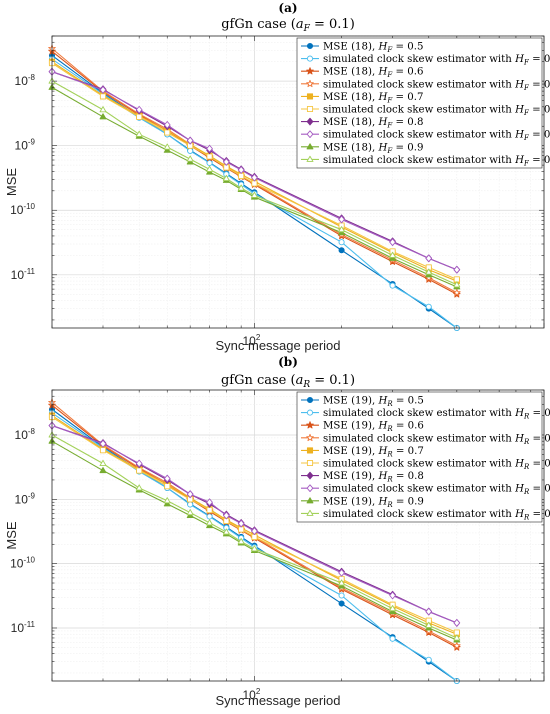 This screenshot has height=714, width=550. Describe the element at coordinates (362, 47) in the screenshot. I see `legend-entry: MSE (18), HF = 0.5` at that location.